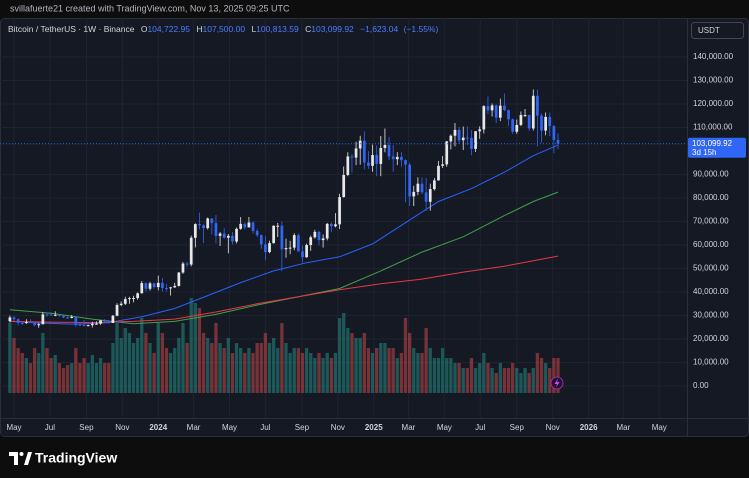  I want to click on legend-change: −1,623.04, so click(379, 29).